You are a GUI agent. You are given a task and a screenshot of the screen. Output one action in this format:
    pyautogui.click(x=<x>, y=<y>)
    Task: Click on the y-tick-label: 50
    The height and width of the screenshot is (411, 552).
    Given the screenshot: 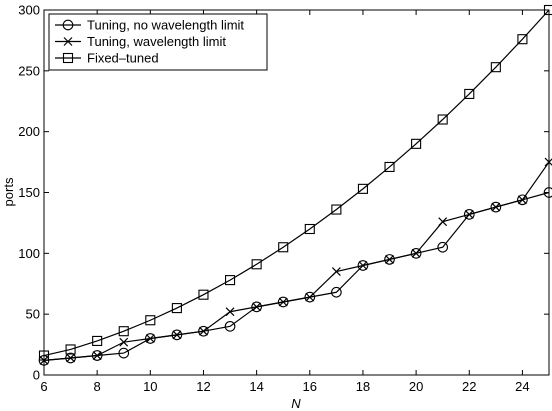 What is the action you would take?
    pyautogui.click(x=33, y=314)
    